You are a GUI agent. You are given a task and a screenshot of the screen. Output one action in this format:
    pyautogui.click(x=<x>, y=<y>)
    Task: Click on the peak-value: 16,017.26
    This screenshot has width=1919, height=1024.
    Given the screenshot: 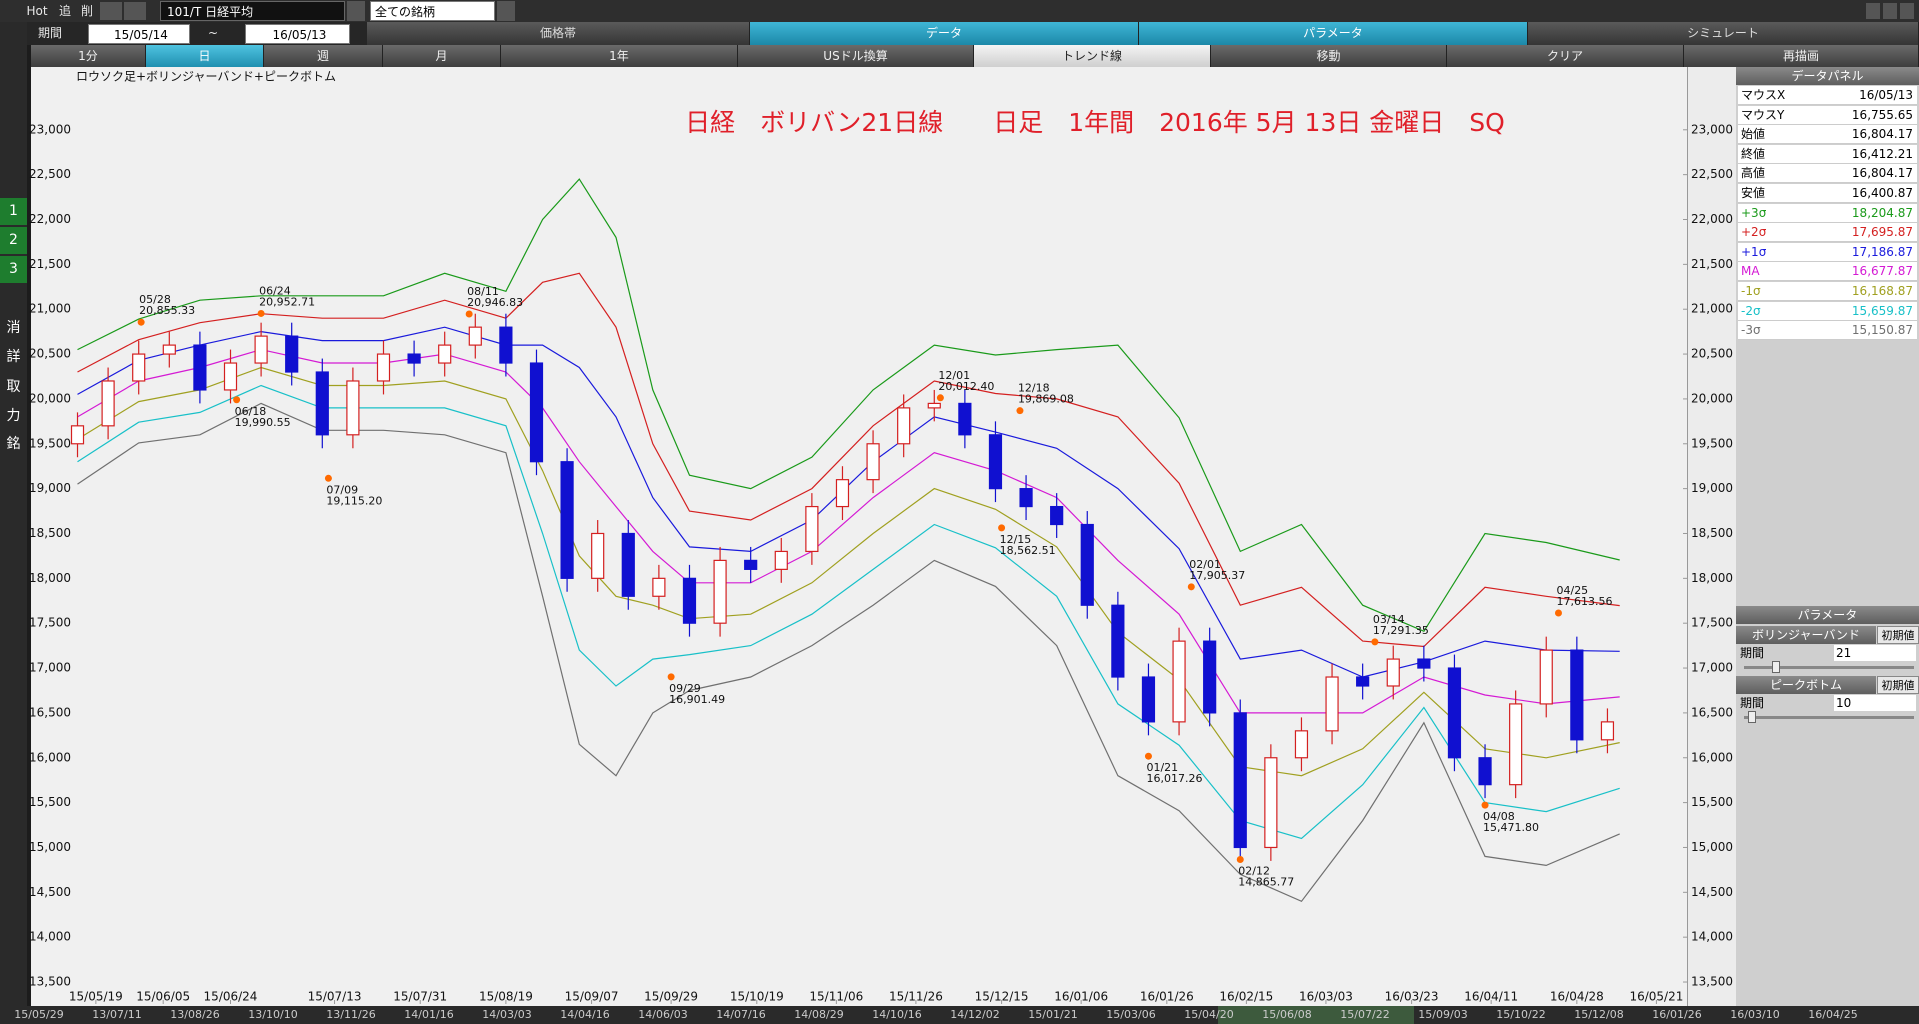 What is the action you would take?
    pyautogui.click(x=1174, y=778)
    